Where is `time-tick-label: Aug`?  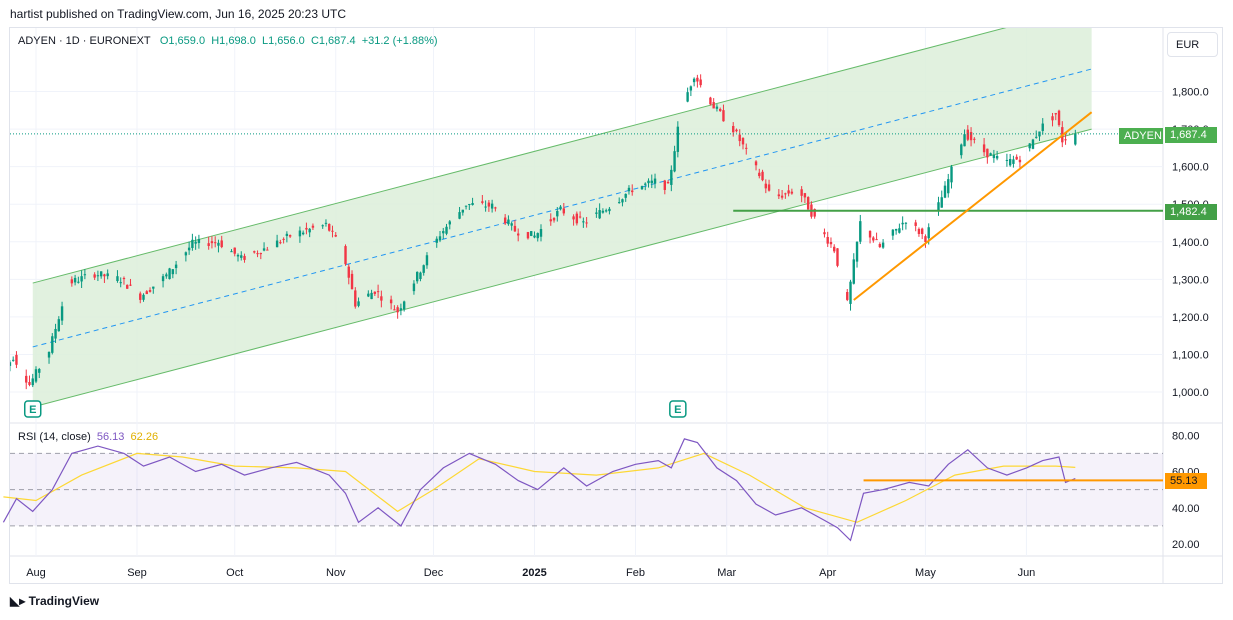
time-tick-label: Aug is located at coordinates (36, 573).